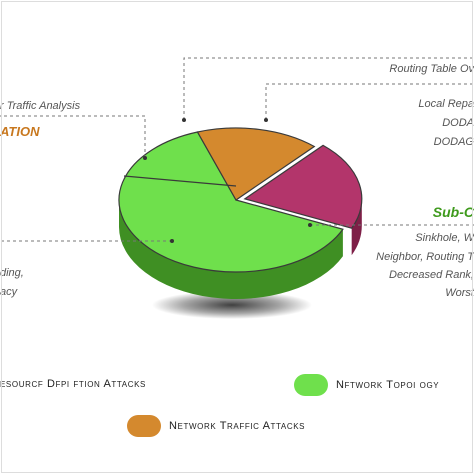  Describe the element at coordinates (431, 275) in the screenshot. I see `annotation-decreased-rank: Decreased Rank,` at that location.